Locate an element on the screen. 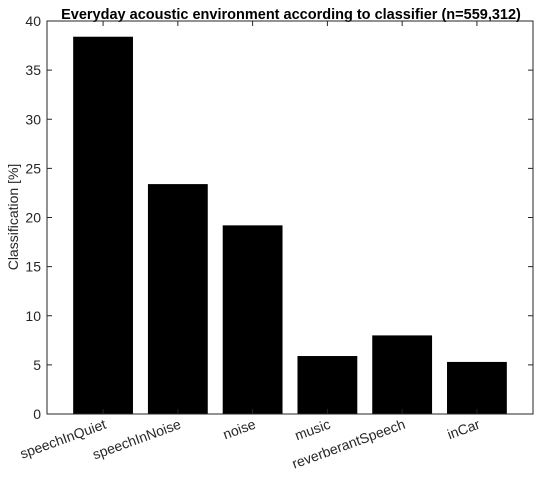 The height and width of the screenshot is (504, 550). bar-speechInQuiet is located at coordinates (103, 225).